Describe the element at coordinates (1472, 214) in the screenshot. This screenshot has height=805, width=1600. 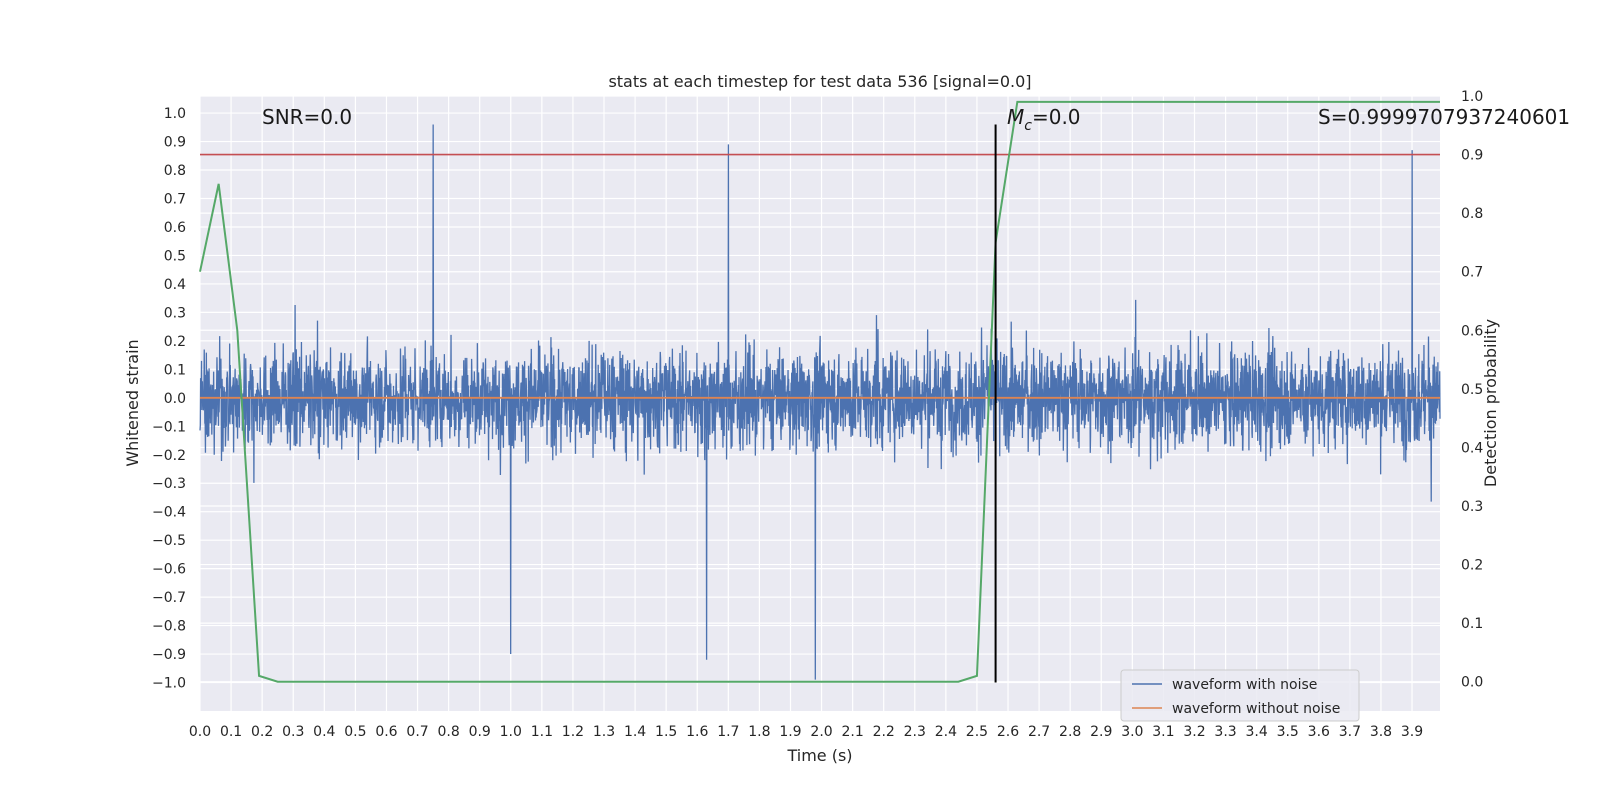
I see `y-right-tick-label: 0.8` at that location.